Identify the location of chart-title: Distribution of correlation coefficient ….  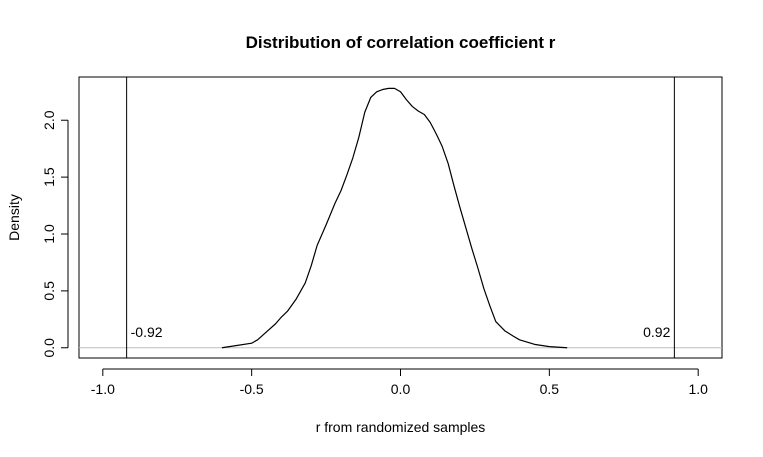
(401, 42).